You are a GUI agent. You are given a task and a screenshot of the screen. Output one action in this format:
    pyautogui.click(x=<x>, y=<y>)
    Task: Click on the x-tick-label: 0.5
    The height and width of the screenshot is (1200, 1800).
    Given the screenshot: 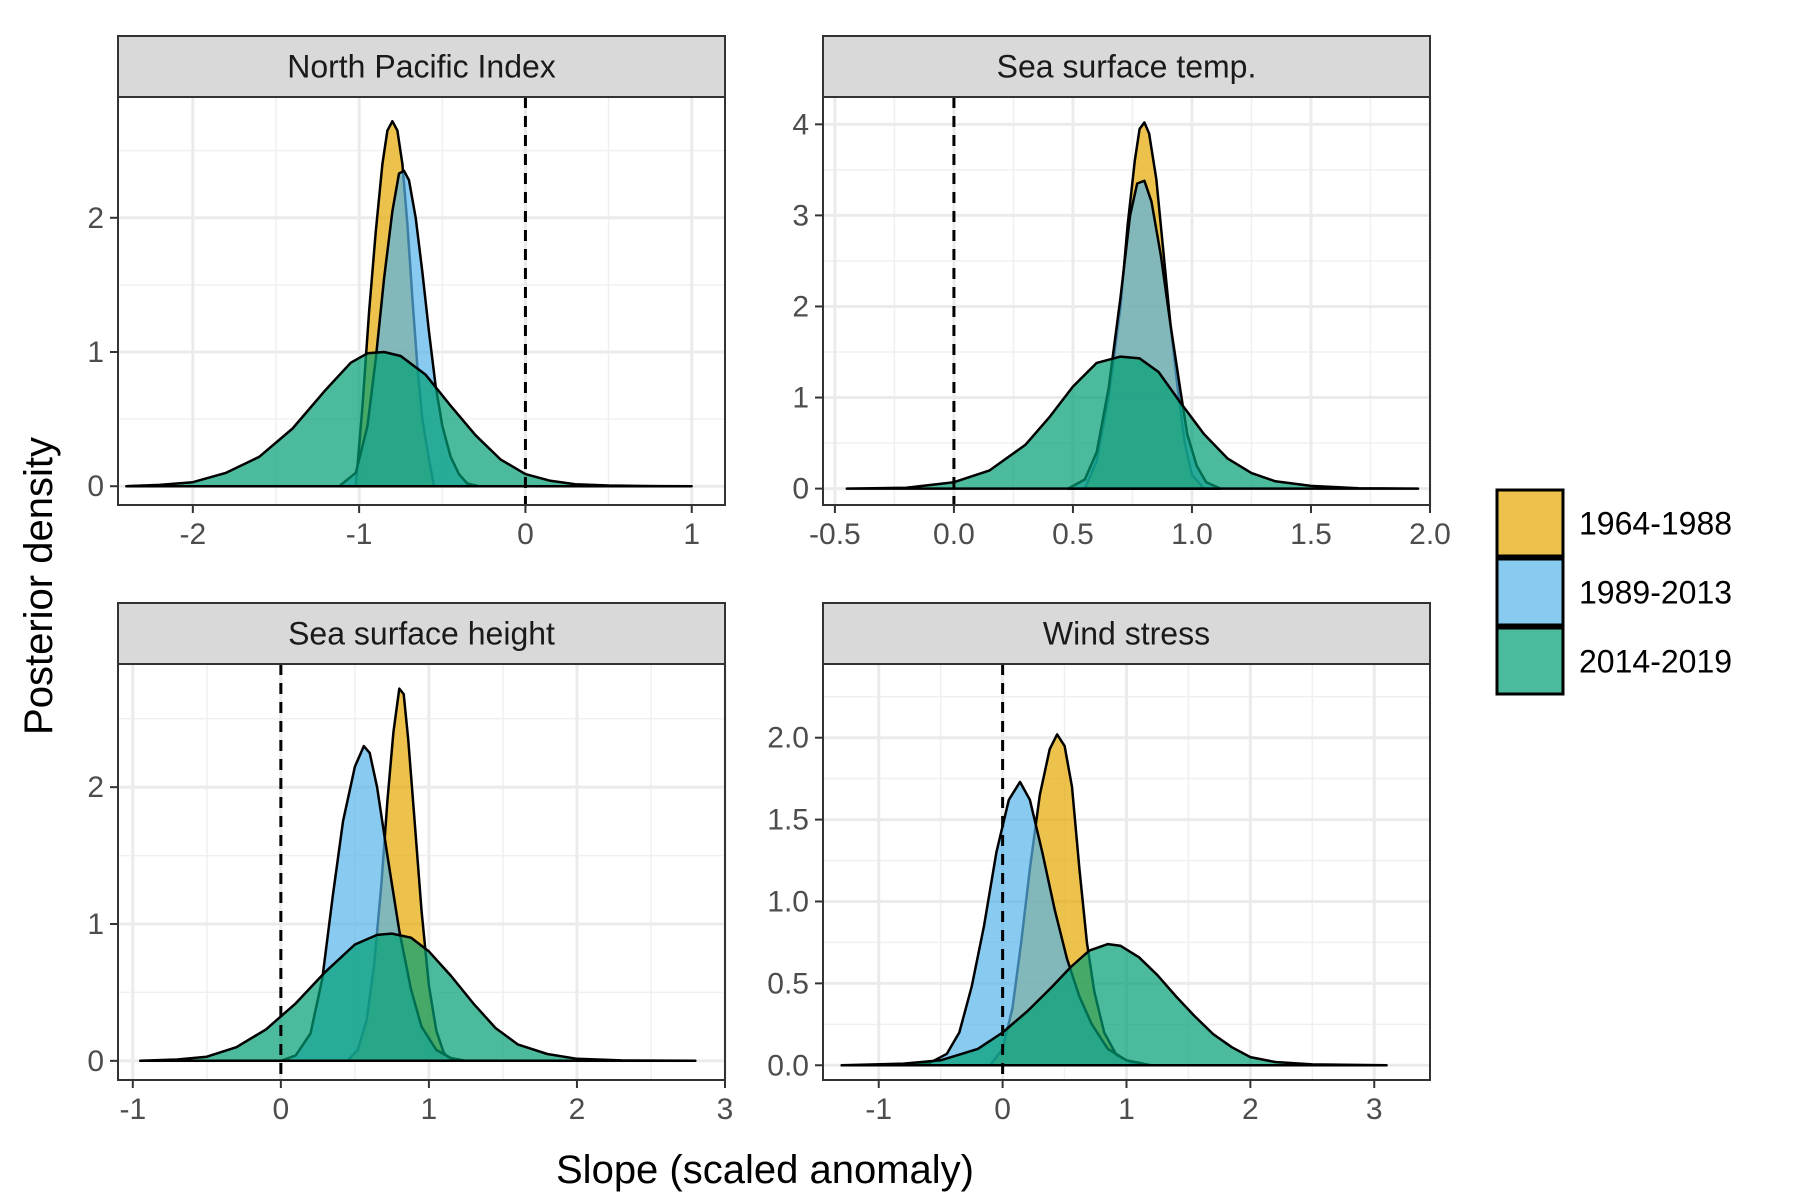 What is the action you would take?
    pyautogui.click(x=1073, y=534)
    